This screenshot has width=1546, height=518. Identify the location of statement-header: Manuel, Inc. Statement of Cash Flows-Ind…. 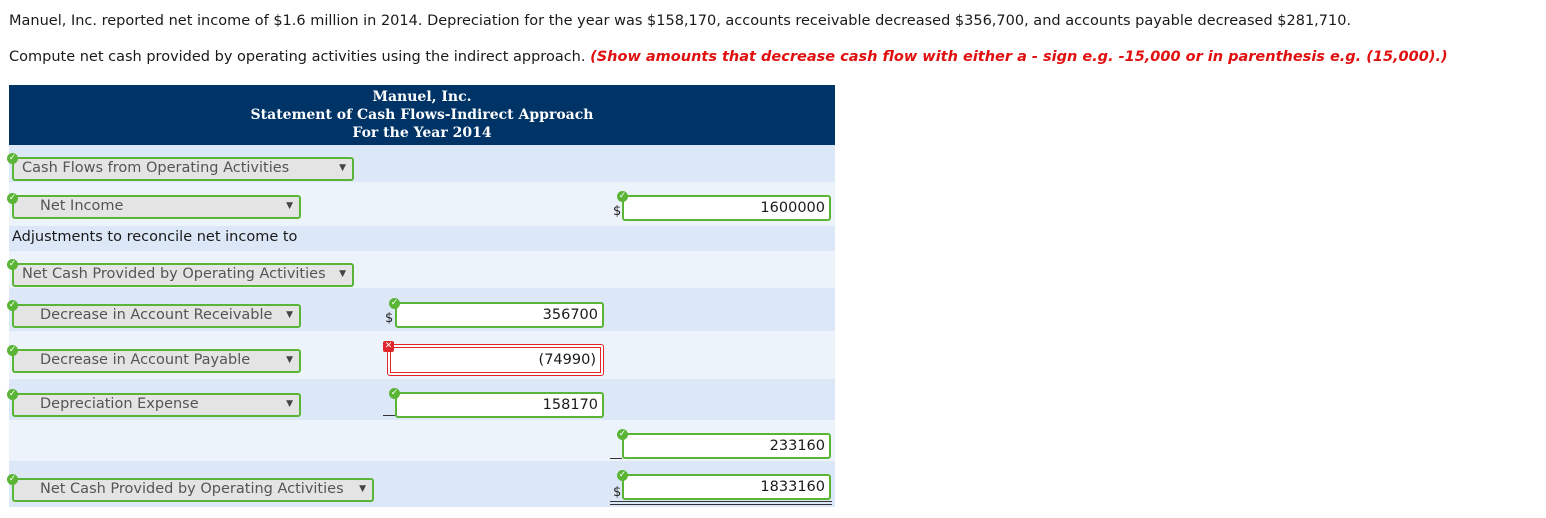
(422, 115).